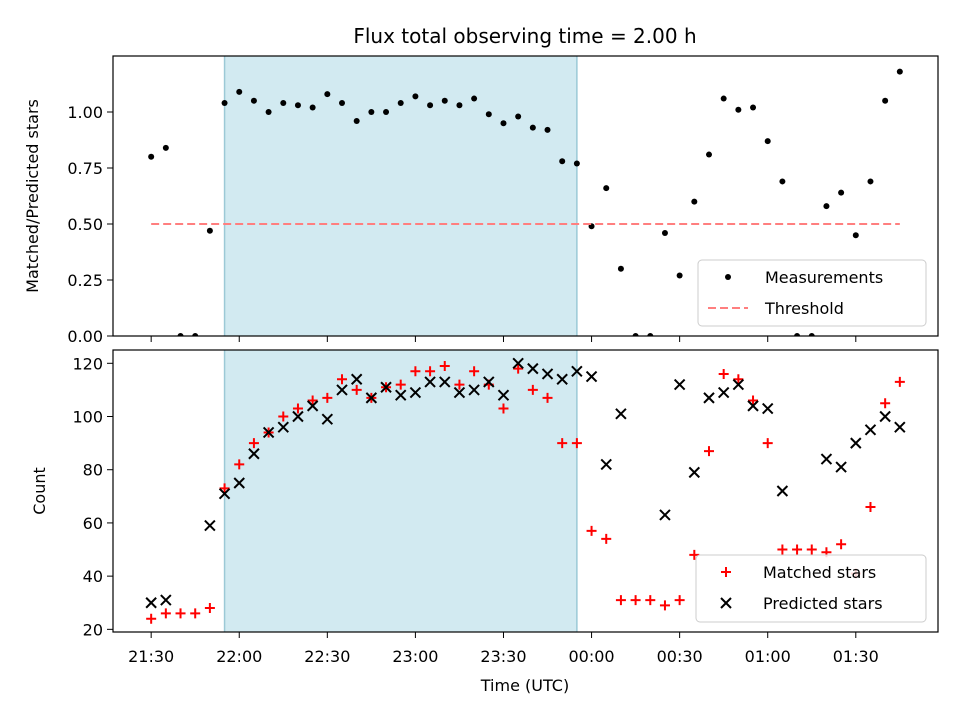  Describe the element at coordinates (804, 308) in the screenshot. I see `legend-label: Threshold` at that location.